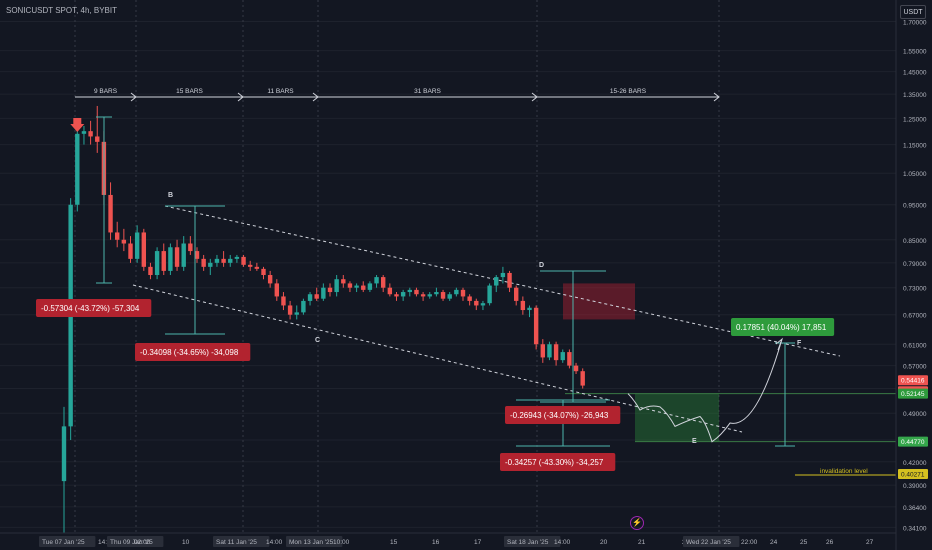 This screenshot has height=550, width=932. Describe the element at coordinates (915, 52) in the screenshot. I see `y-tick-label: 1.55000` at that location.